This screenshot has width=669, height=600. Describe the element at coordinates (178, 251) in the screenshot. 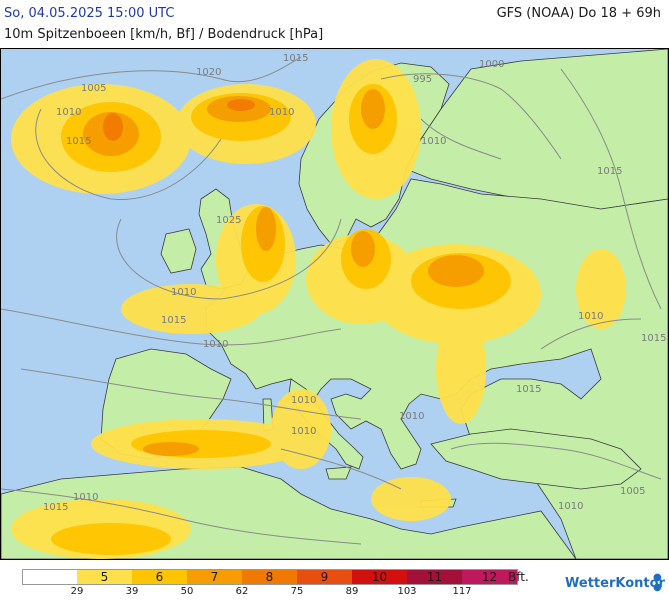

I see `land-ireland` at that location.